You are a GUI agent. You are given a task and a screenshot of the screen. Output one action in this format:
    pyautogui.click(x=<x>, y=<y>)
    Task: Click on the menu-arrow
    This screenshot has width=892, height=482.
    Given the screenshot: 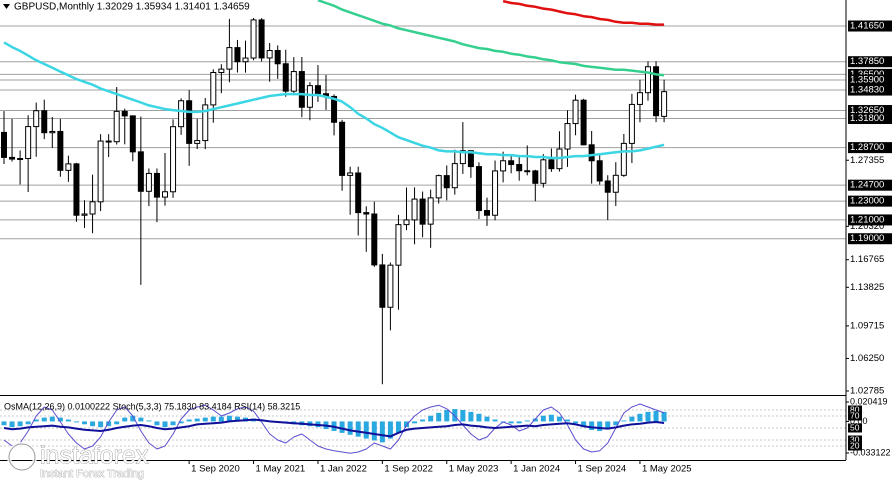 What is the action you would take?
    pyautogui.click(x=6, y=6)
    